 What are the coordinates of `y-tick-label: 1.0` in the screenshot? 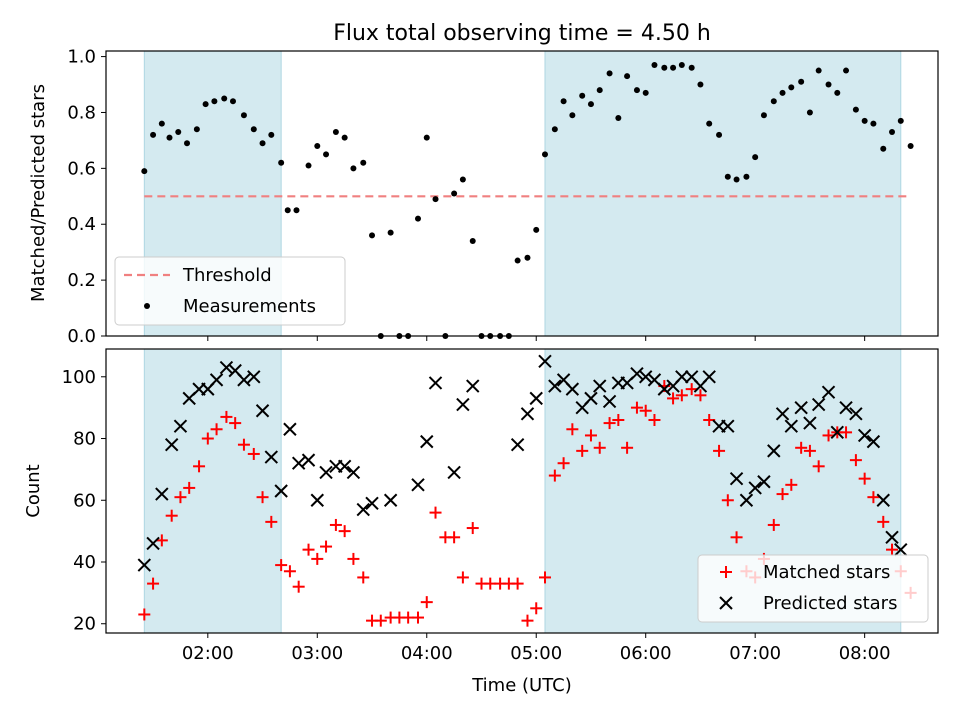 It's located at (81, 57).